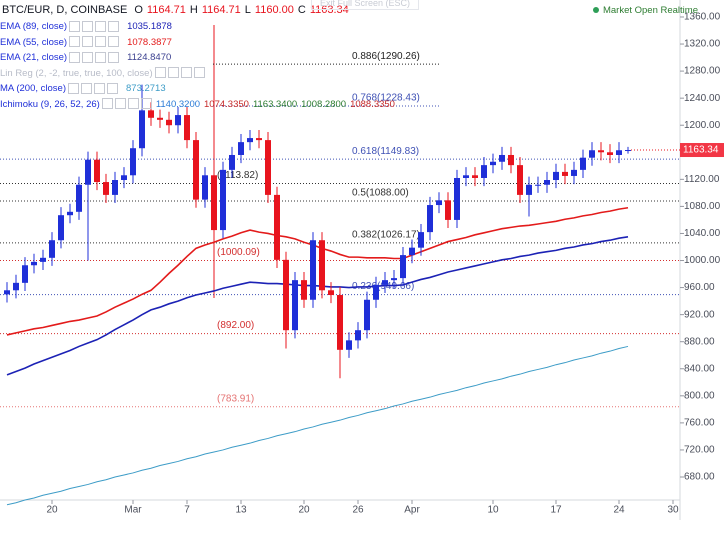 This screenshot has width=728, height=548. What do you see at coordinates (33, 88) in the screenshot?
I see `legend-name: MA (200, close)` at bounding box center [33, 88].